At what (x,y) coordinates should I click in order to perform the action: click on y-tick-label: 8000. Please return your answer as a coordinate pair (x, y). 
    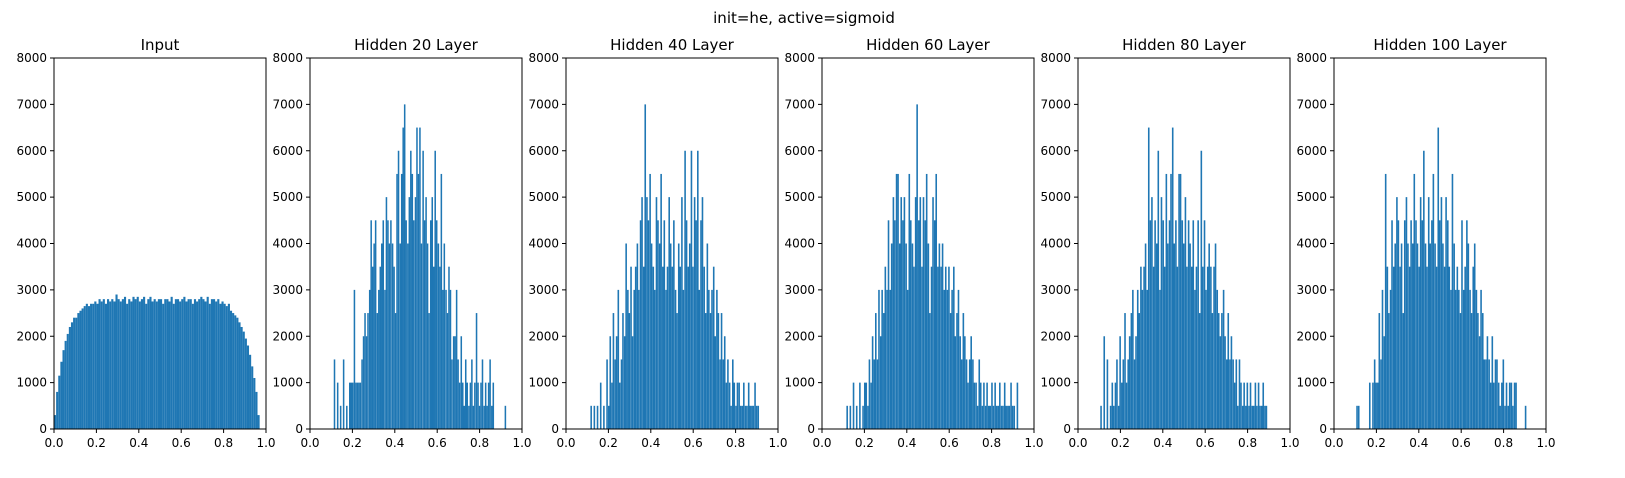
    Looking at the image, I should click on (799, 58).